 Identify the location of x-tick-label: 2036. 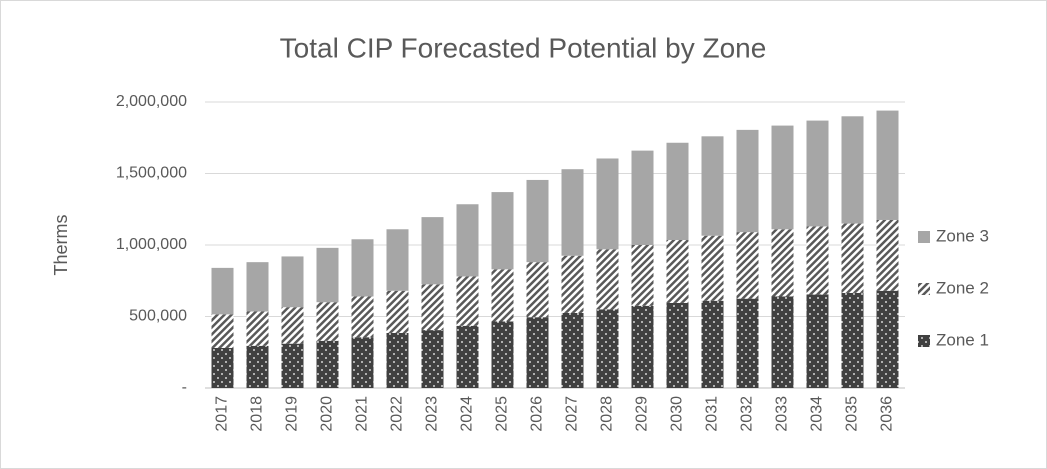
(887, 414).